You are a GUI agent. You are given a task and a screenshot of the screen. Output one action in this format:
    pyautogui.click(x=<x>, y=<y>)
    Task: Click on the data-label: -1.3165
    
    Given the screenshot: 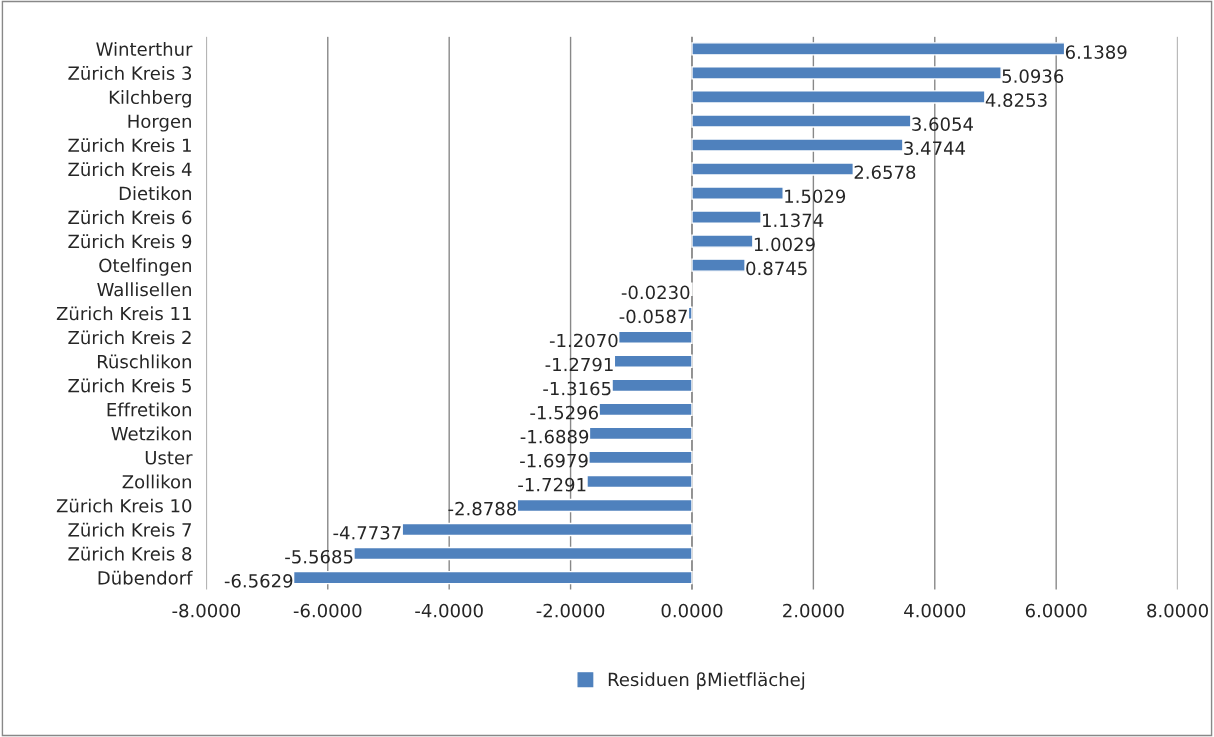 What is the action you would take?
    pyautogui.click(x=577, y=388)
    